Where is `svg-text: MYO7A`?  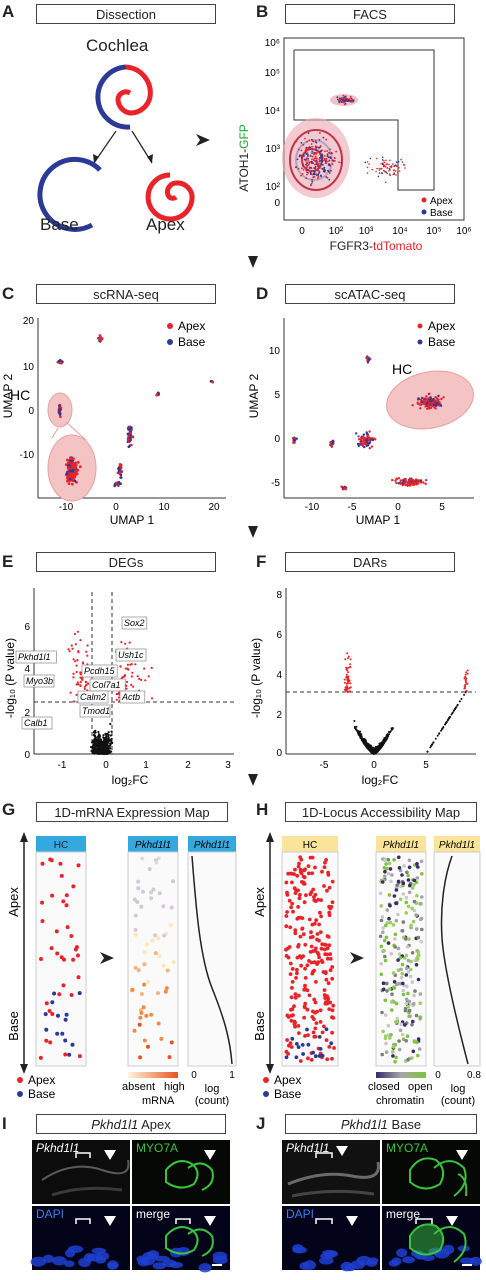 svg-text: MYO7A is located at coordinates (157, 1148).